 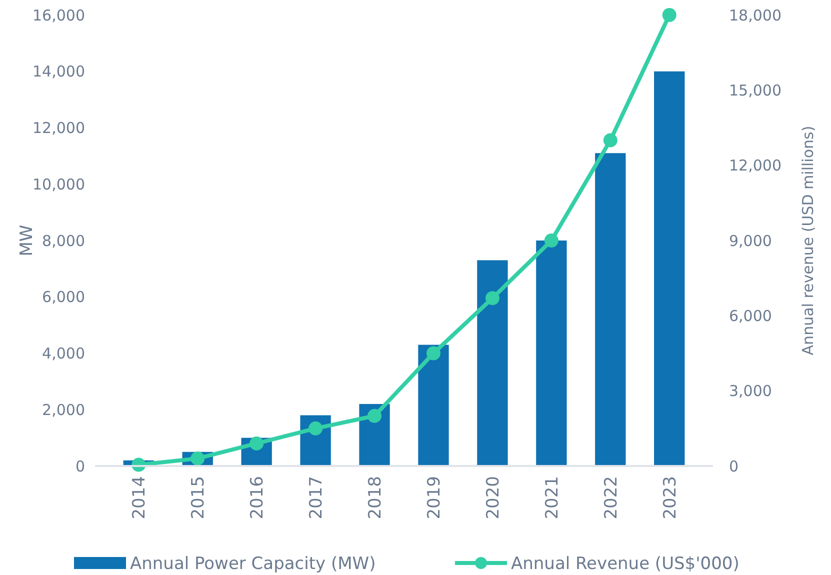 What do you see at coordinates (755, 15) in the screenshot?
I see `y2-tick-label: 18,000` at bounding box center [755, 15].